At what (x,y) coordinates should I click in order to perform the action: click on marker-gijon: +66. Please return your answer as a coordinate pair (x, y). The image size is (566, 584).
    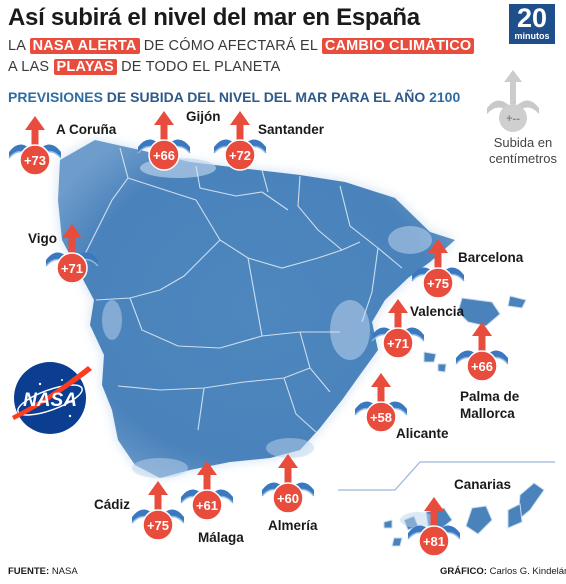
    Looking at the image, I should click on (164, 141).